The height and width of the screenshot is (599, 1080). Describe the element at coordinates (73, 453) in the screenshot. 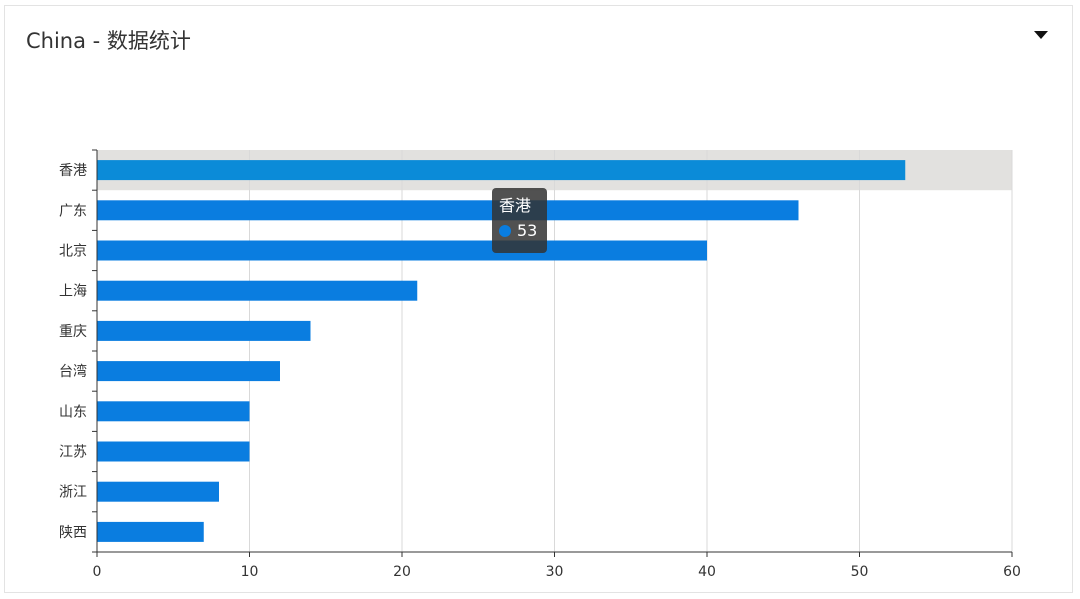

I see `y-tick-label: 江苏` at that location.